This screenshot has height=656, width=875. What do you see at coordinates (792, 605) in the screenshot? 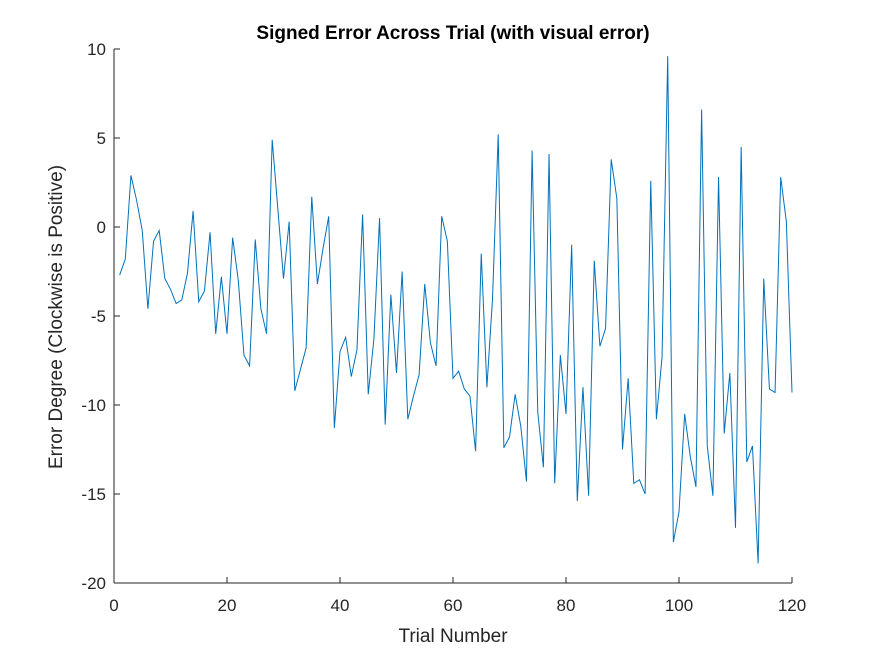
I see `x-tick-label: 120` at bounding box center [792, 605].